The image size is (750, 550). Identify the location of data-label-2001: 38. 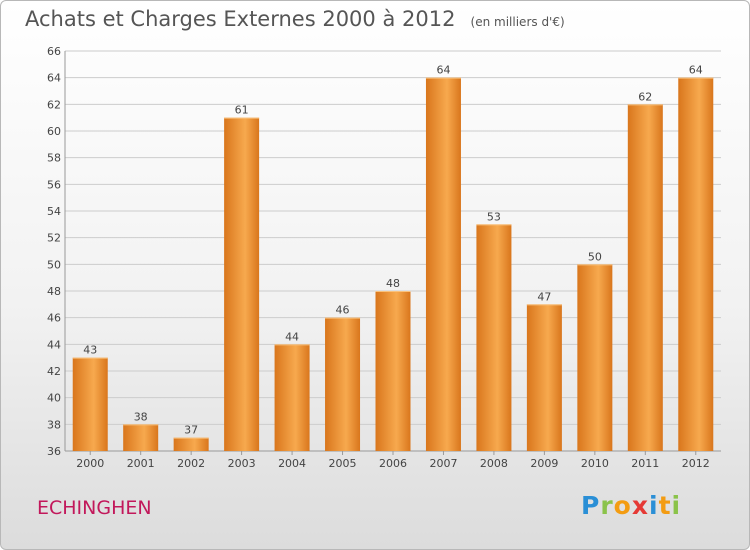
(141, 416).